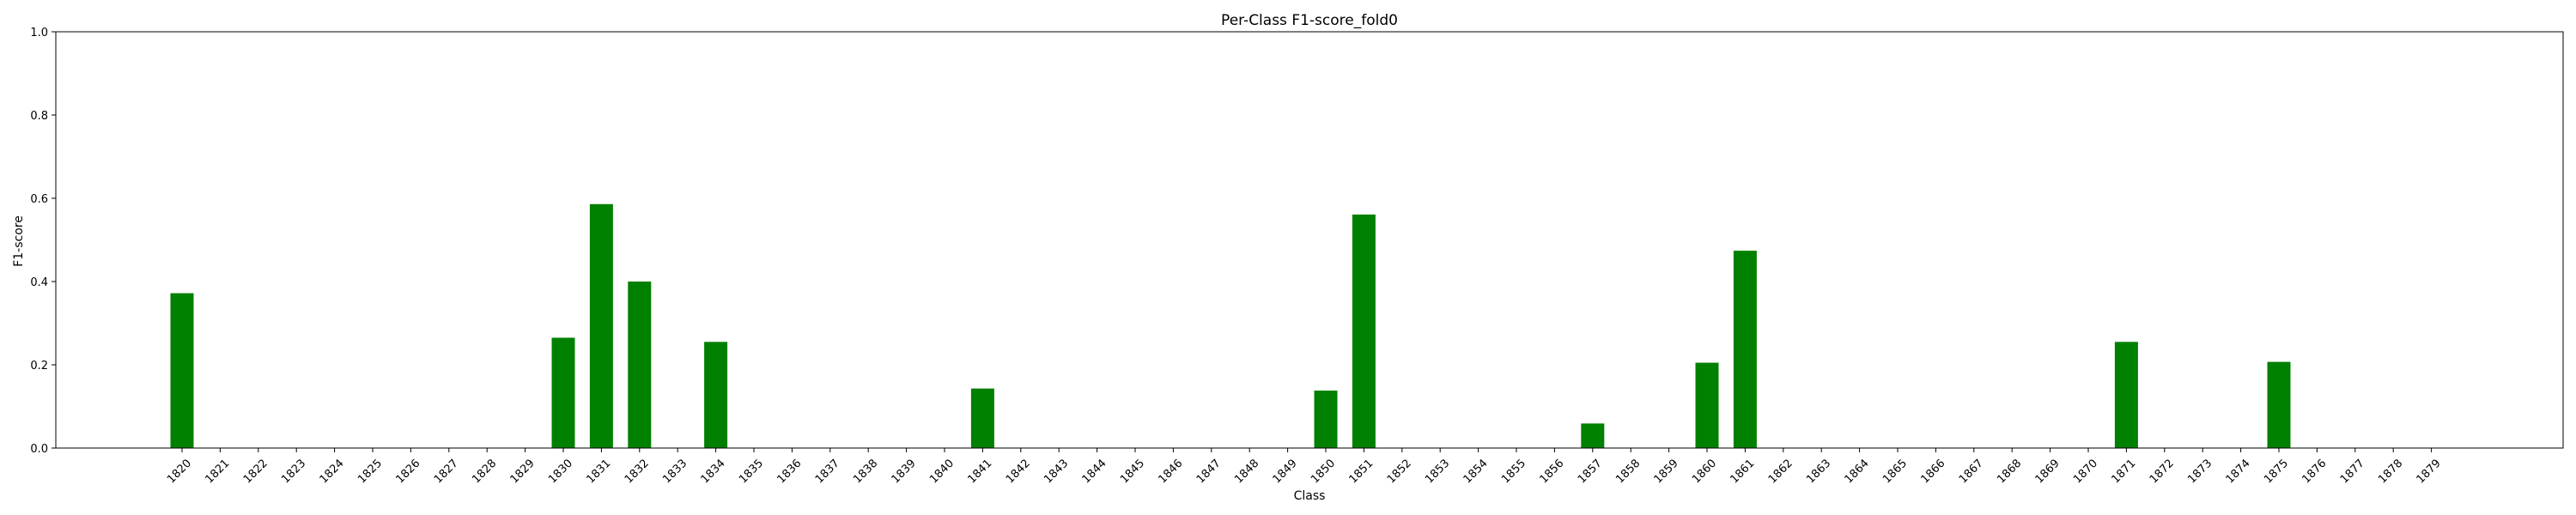 This screenshot has height=515, width=2576. What do you see at coordinates (39, 116) in the screenshot?
I see `y-tick-label: 0.8` at bounding box center [39, 116].